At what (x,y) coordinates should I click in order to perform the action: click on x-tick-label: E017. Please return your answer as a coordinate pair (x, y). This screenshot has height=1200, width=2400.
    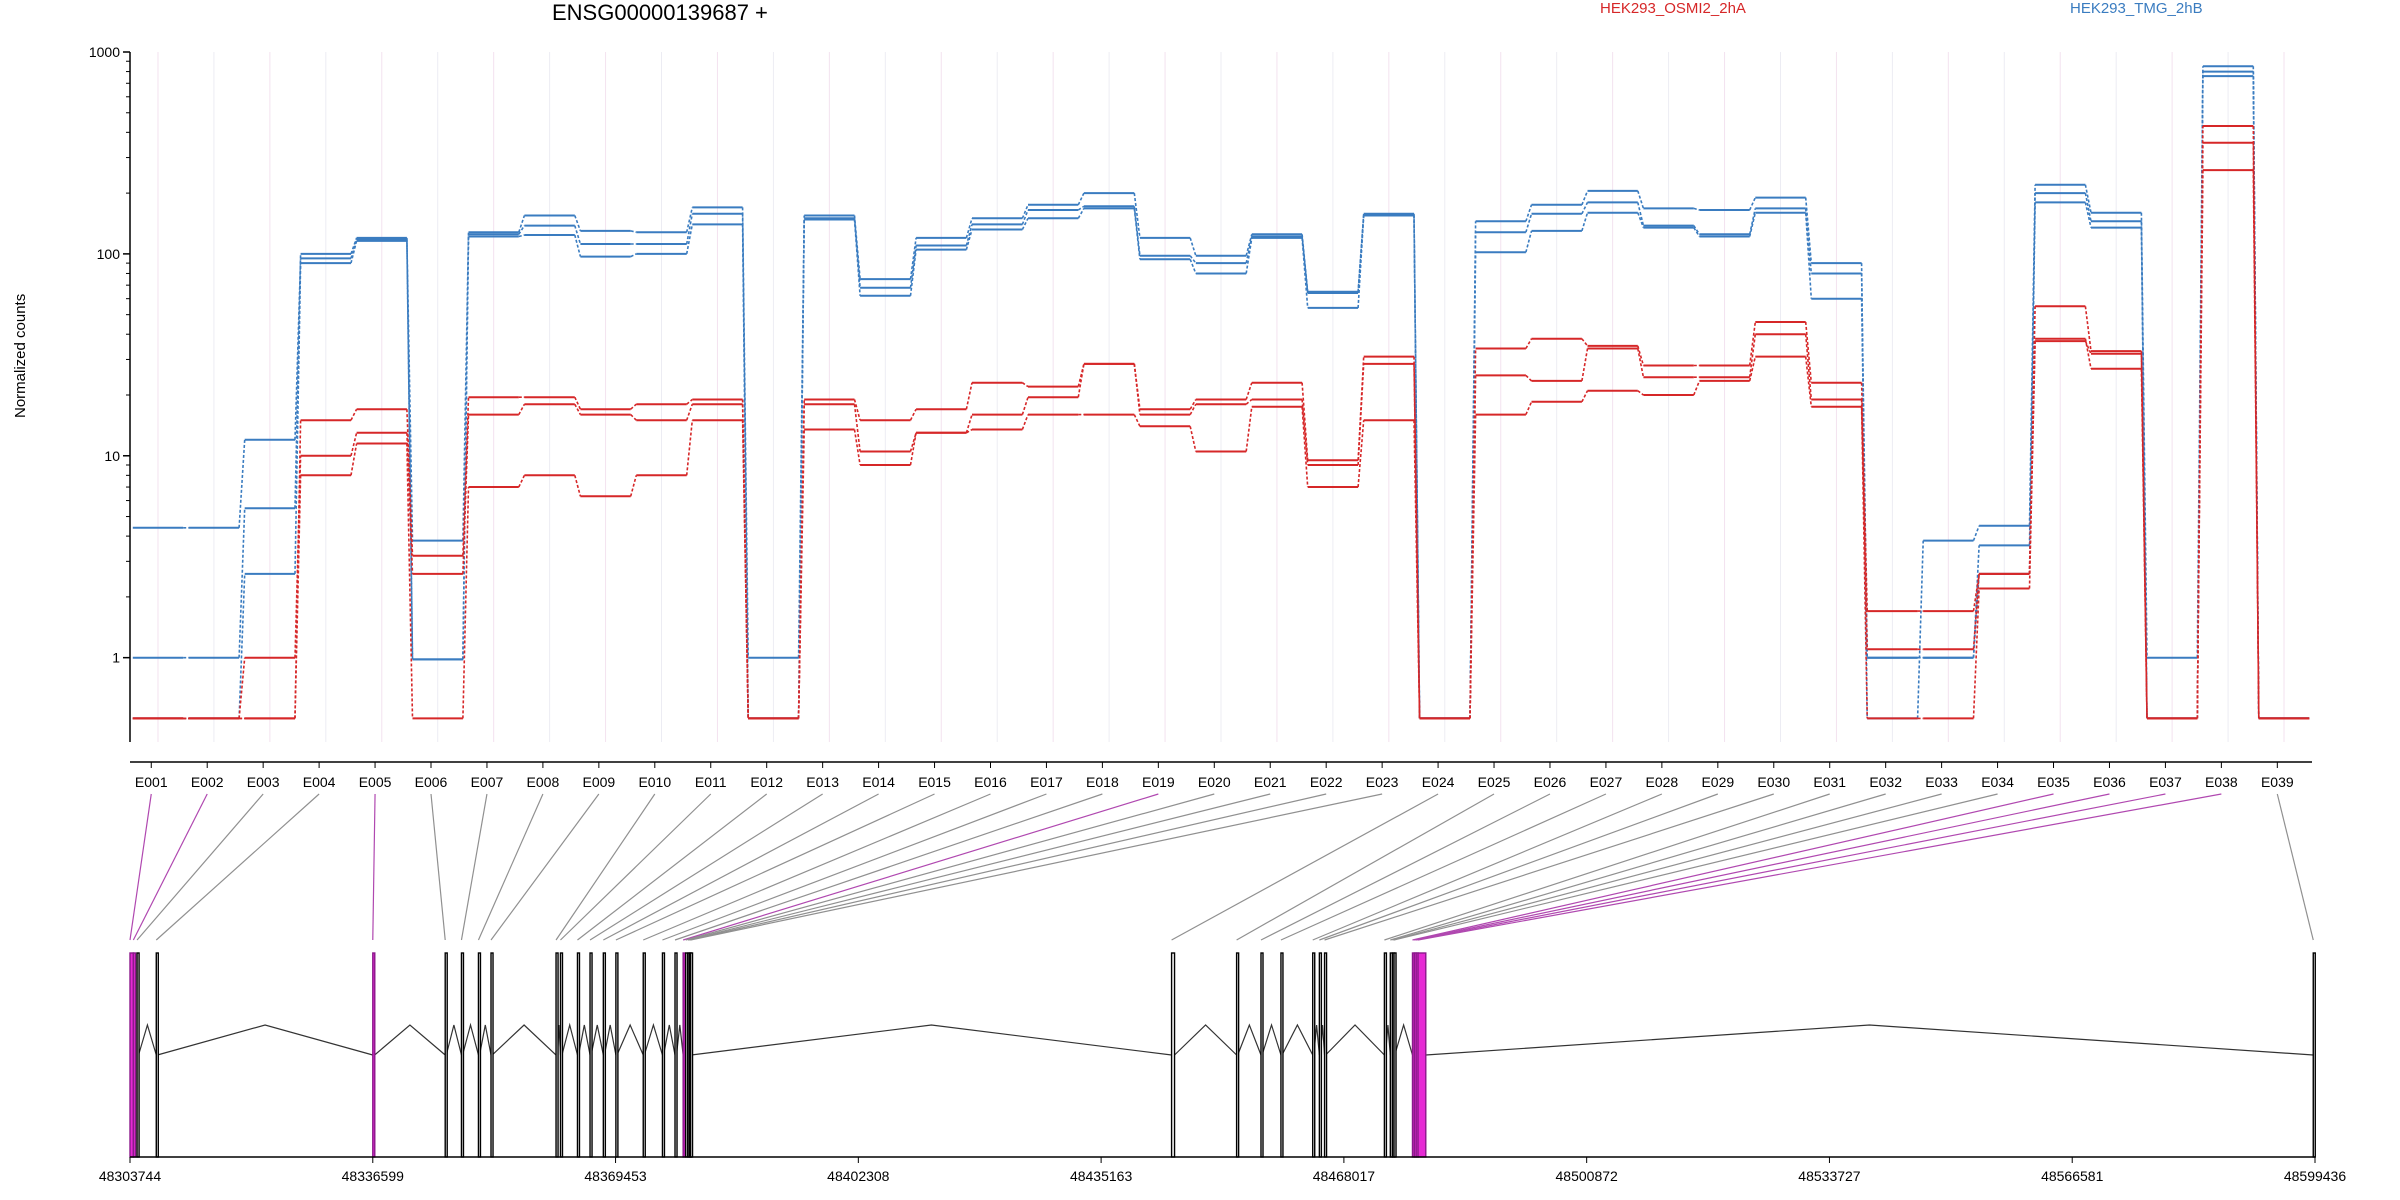
    Looking at the image, I should click on (1046, 782).